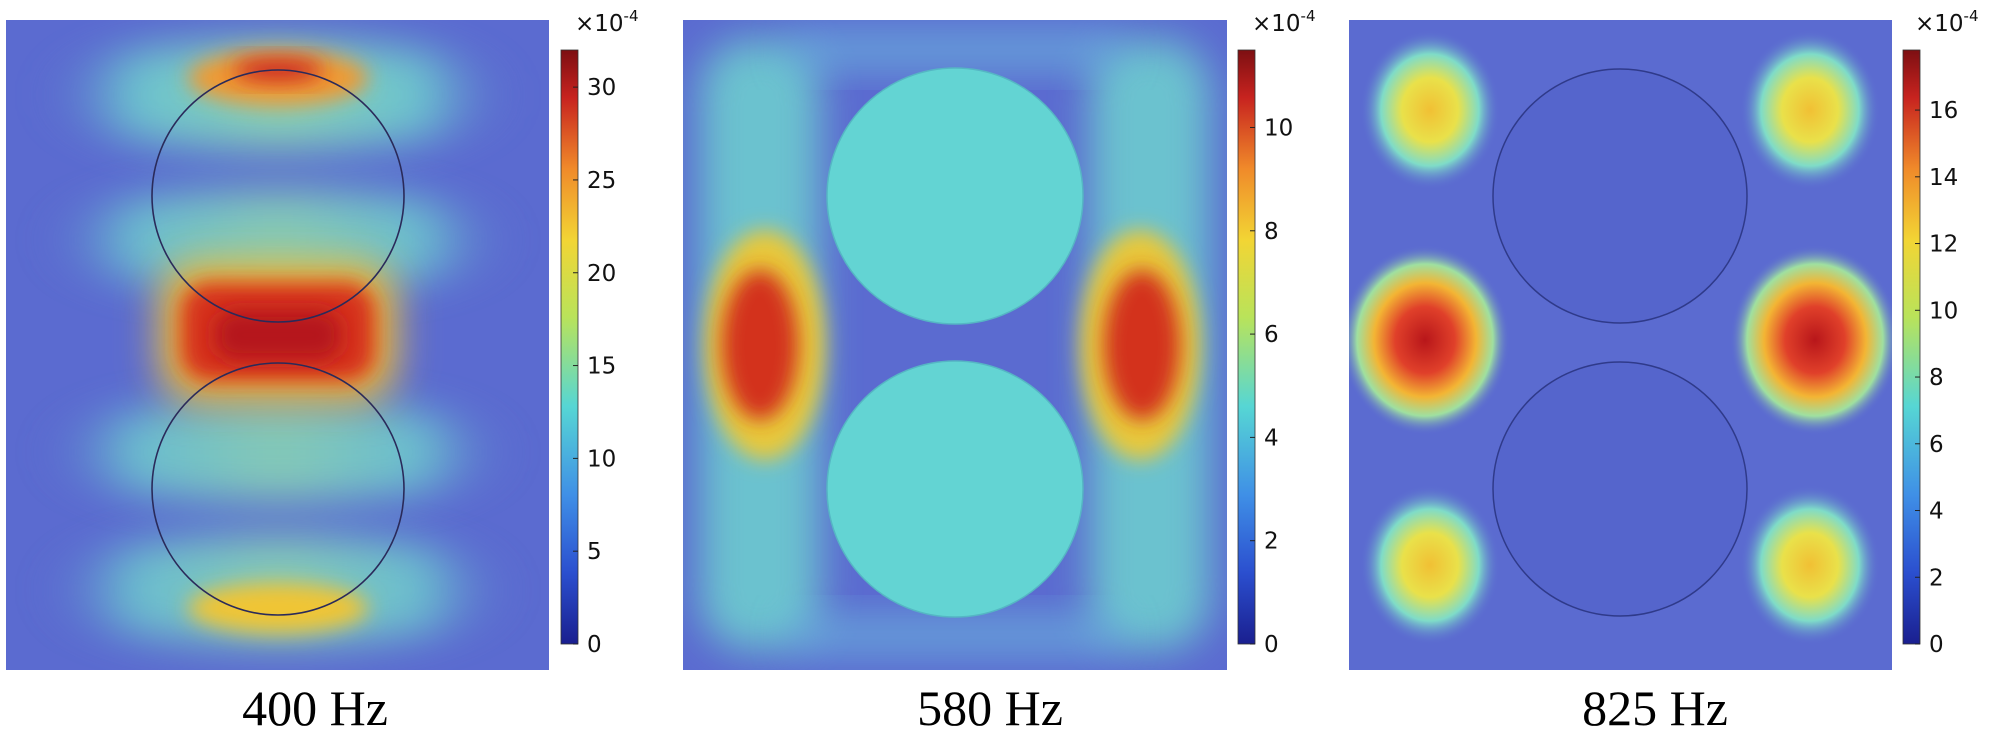  I want to click on colorbar-2: 0 2 4 6 8 10 ×10⁻⁴, so click(1276, 332).